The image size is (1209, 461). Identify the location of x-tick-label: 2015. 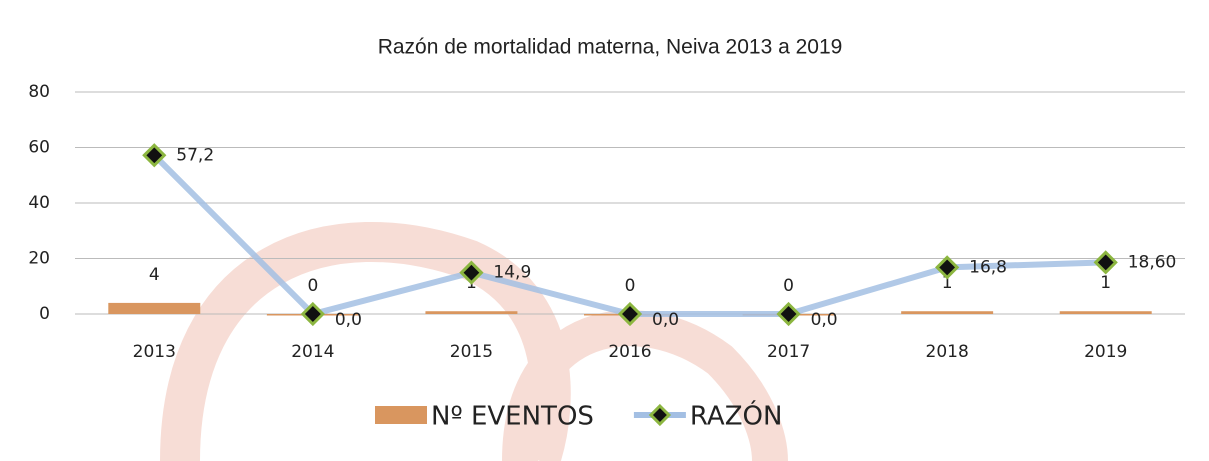
(471, 352).